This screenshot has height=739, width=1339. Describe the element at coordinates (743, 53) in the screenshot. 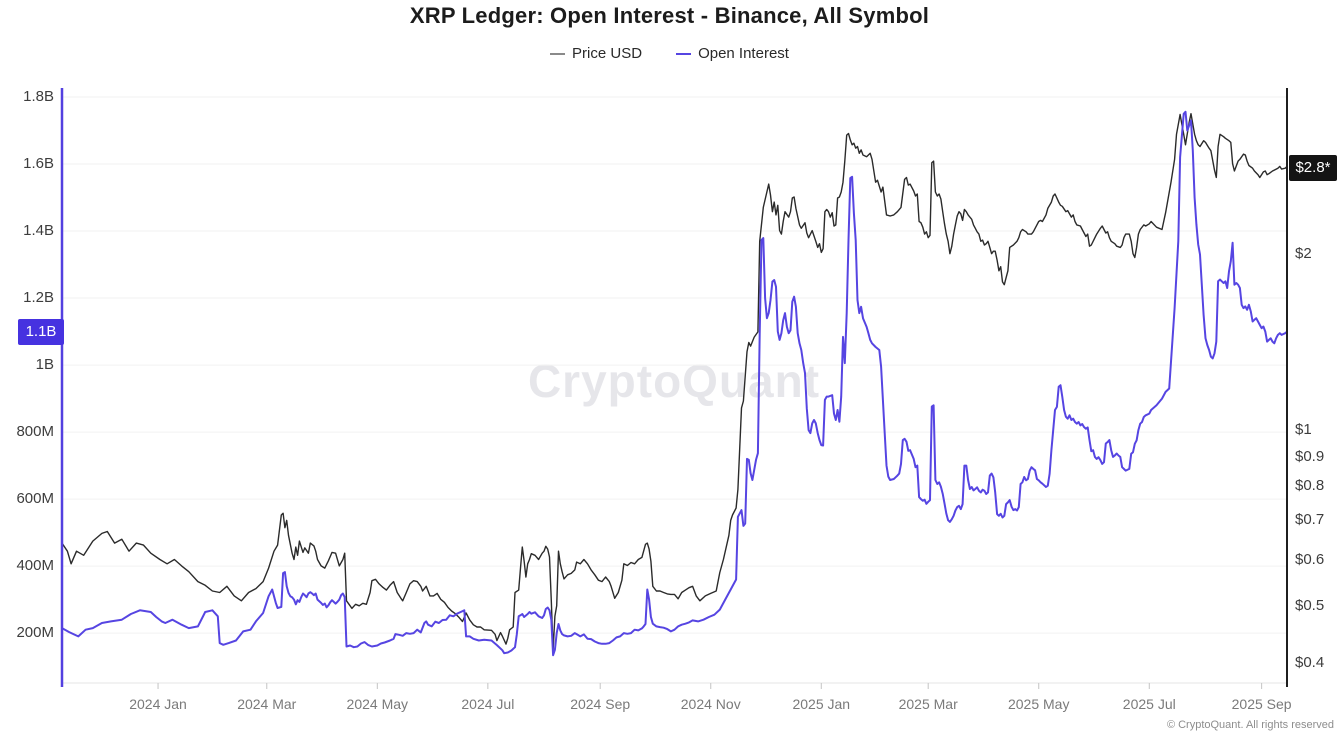

I see `legend-item-label: Open Interest` at that location.